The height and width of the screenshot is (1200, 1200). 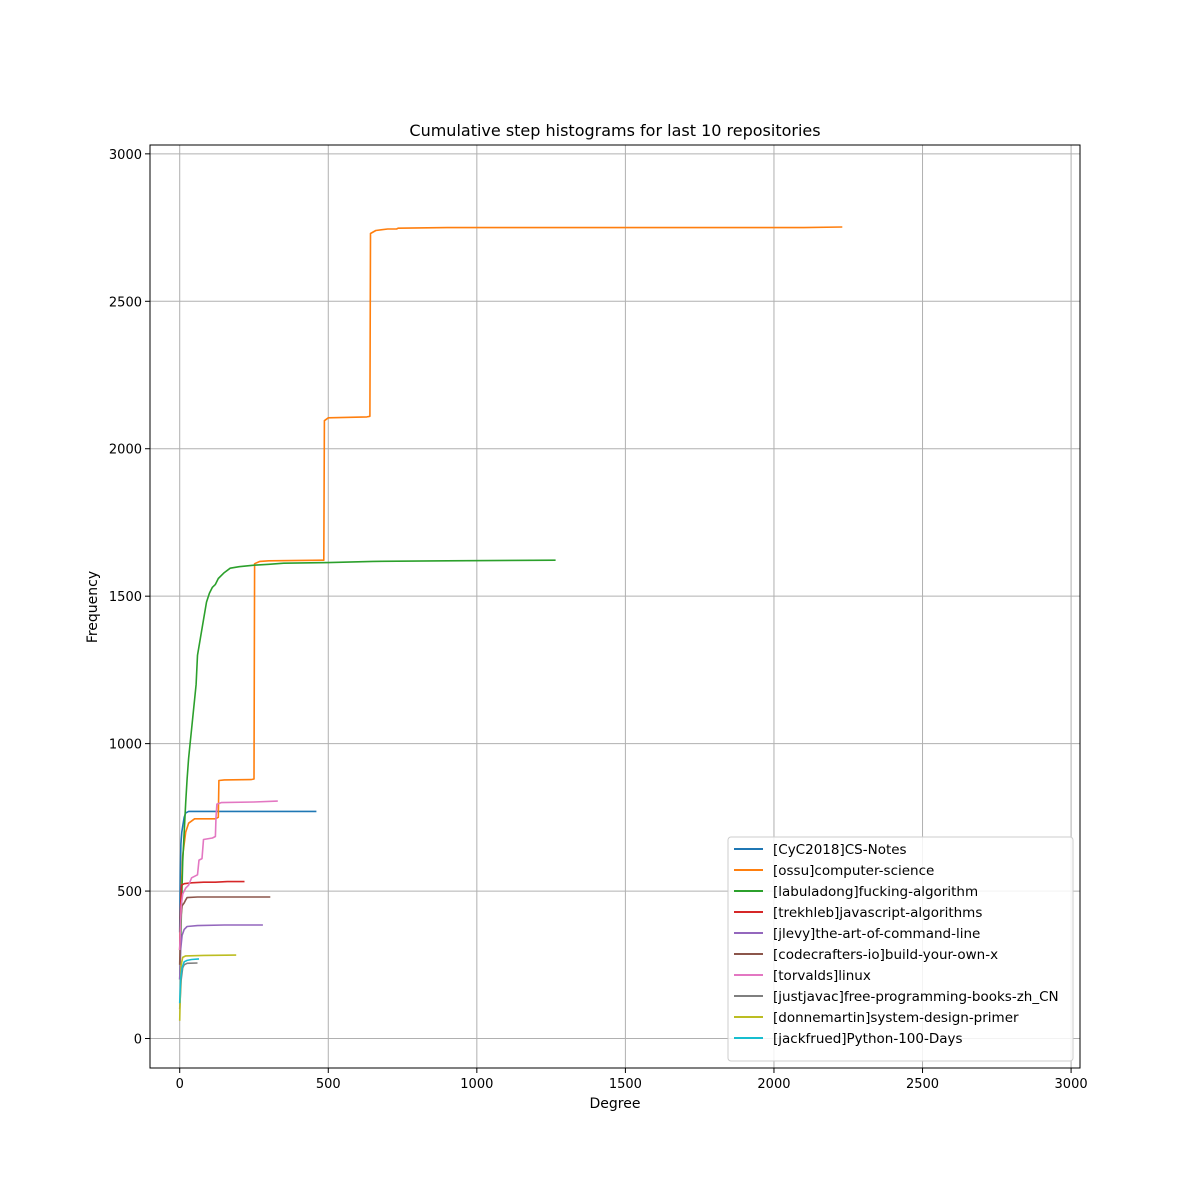 I want to click on x-tick-label: 0, so click(x=180, y=1084).